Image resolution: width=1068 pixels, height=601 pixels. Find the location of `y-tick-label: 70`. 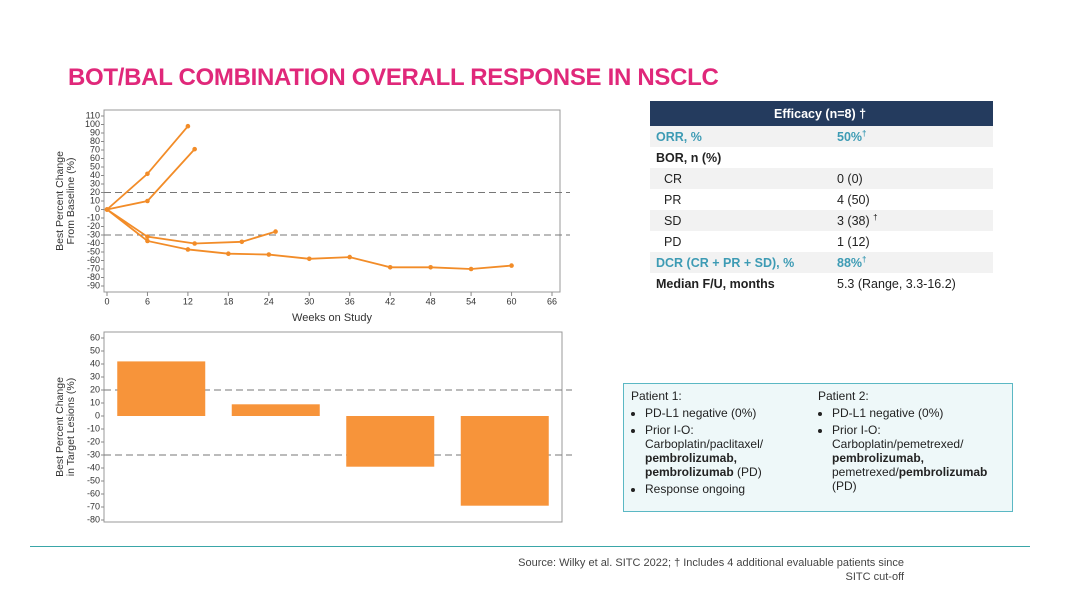

y-tick-label: 70 is located at coordinates (95, 149).